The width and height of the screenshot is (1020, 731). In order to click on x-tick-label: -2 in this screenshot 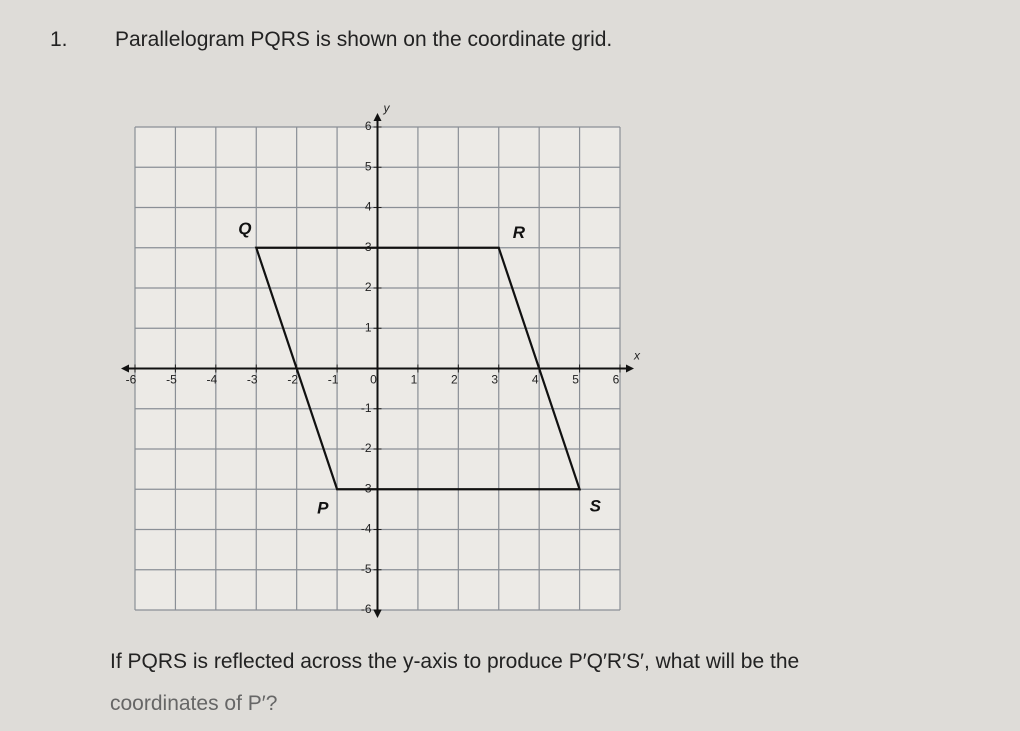, I will do `click(292, 380)`.